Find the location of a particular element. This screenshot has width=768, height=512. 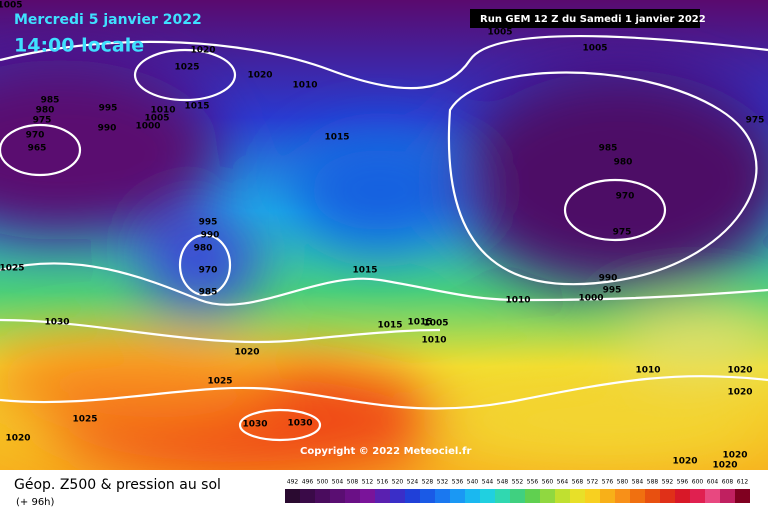

run-box is located at coordinates (585, 18).